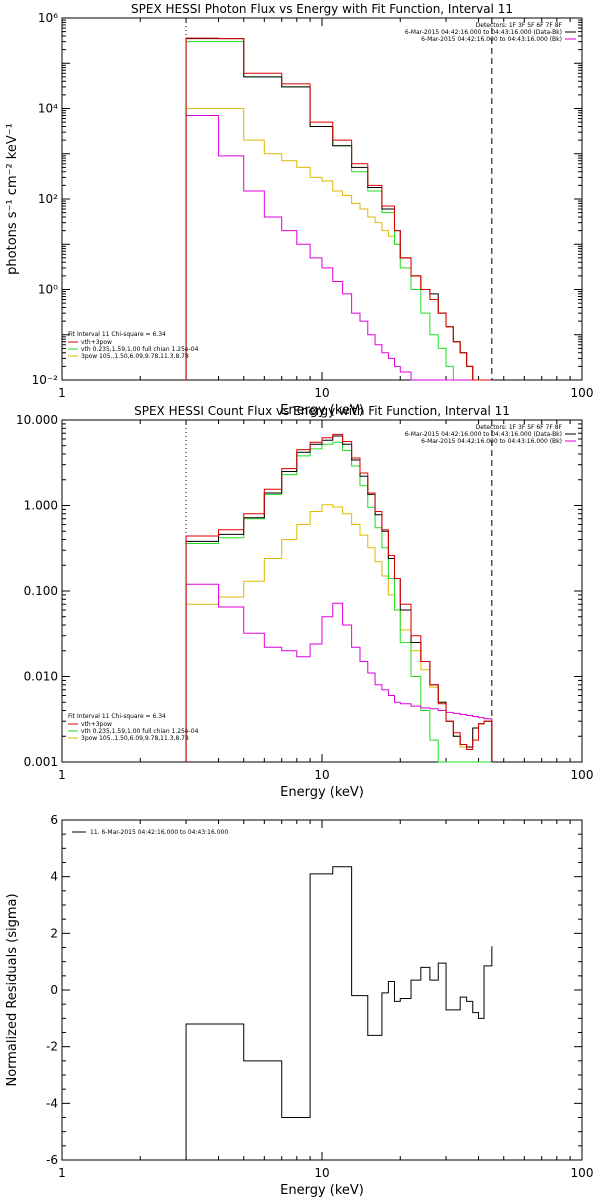 The width and height of the screenshot is (600, 1204). What do you see at coordinates (41, 506) in the screenshot?
I see `y-tick-label: 1.000` at bounding box center [41, 506].